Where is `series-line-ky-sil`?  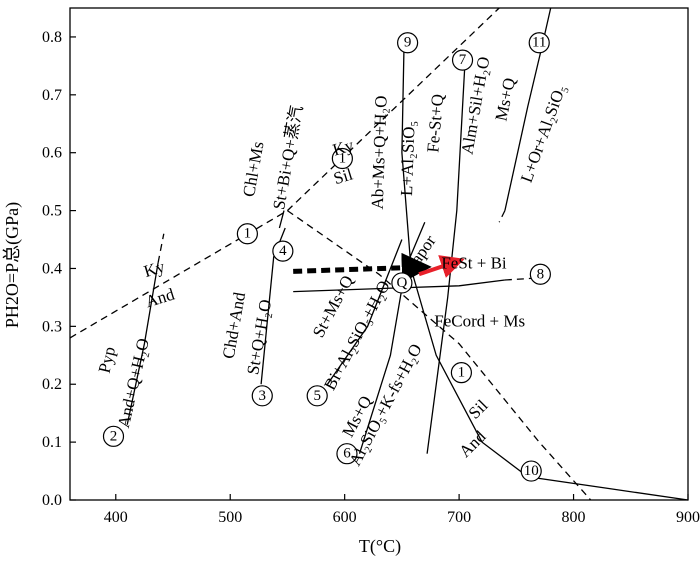
series-line-ky-sil is located at coordinates (393, 109).